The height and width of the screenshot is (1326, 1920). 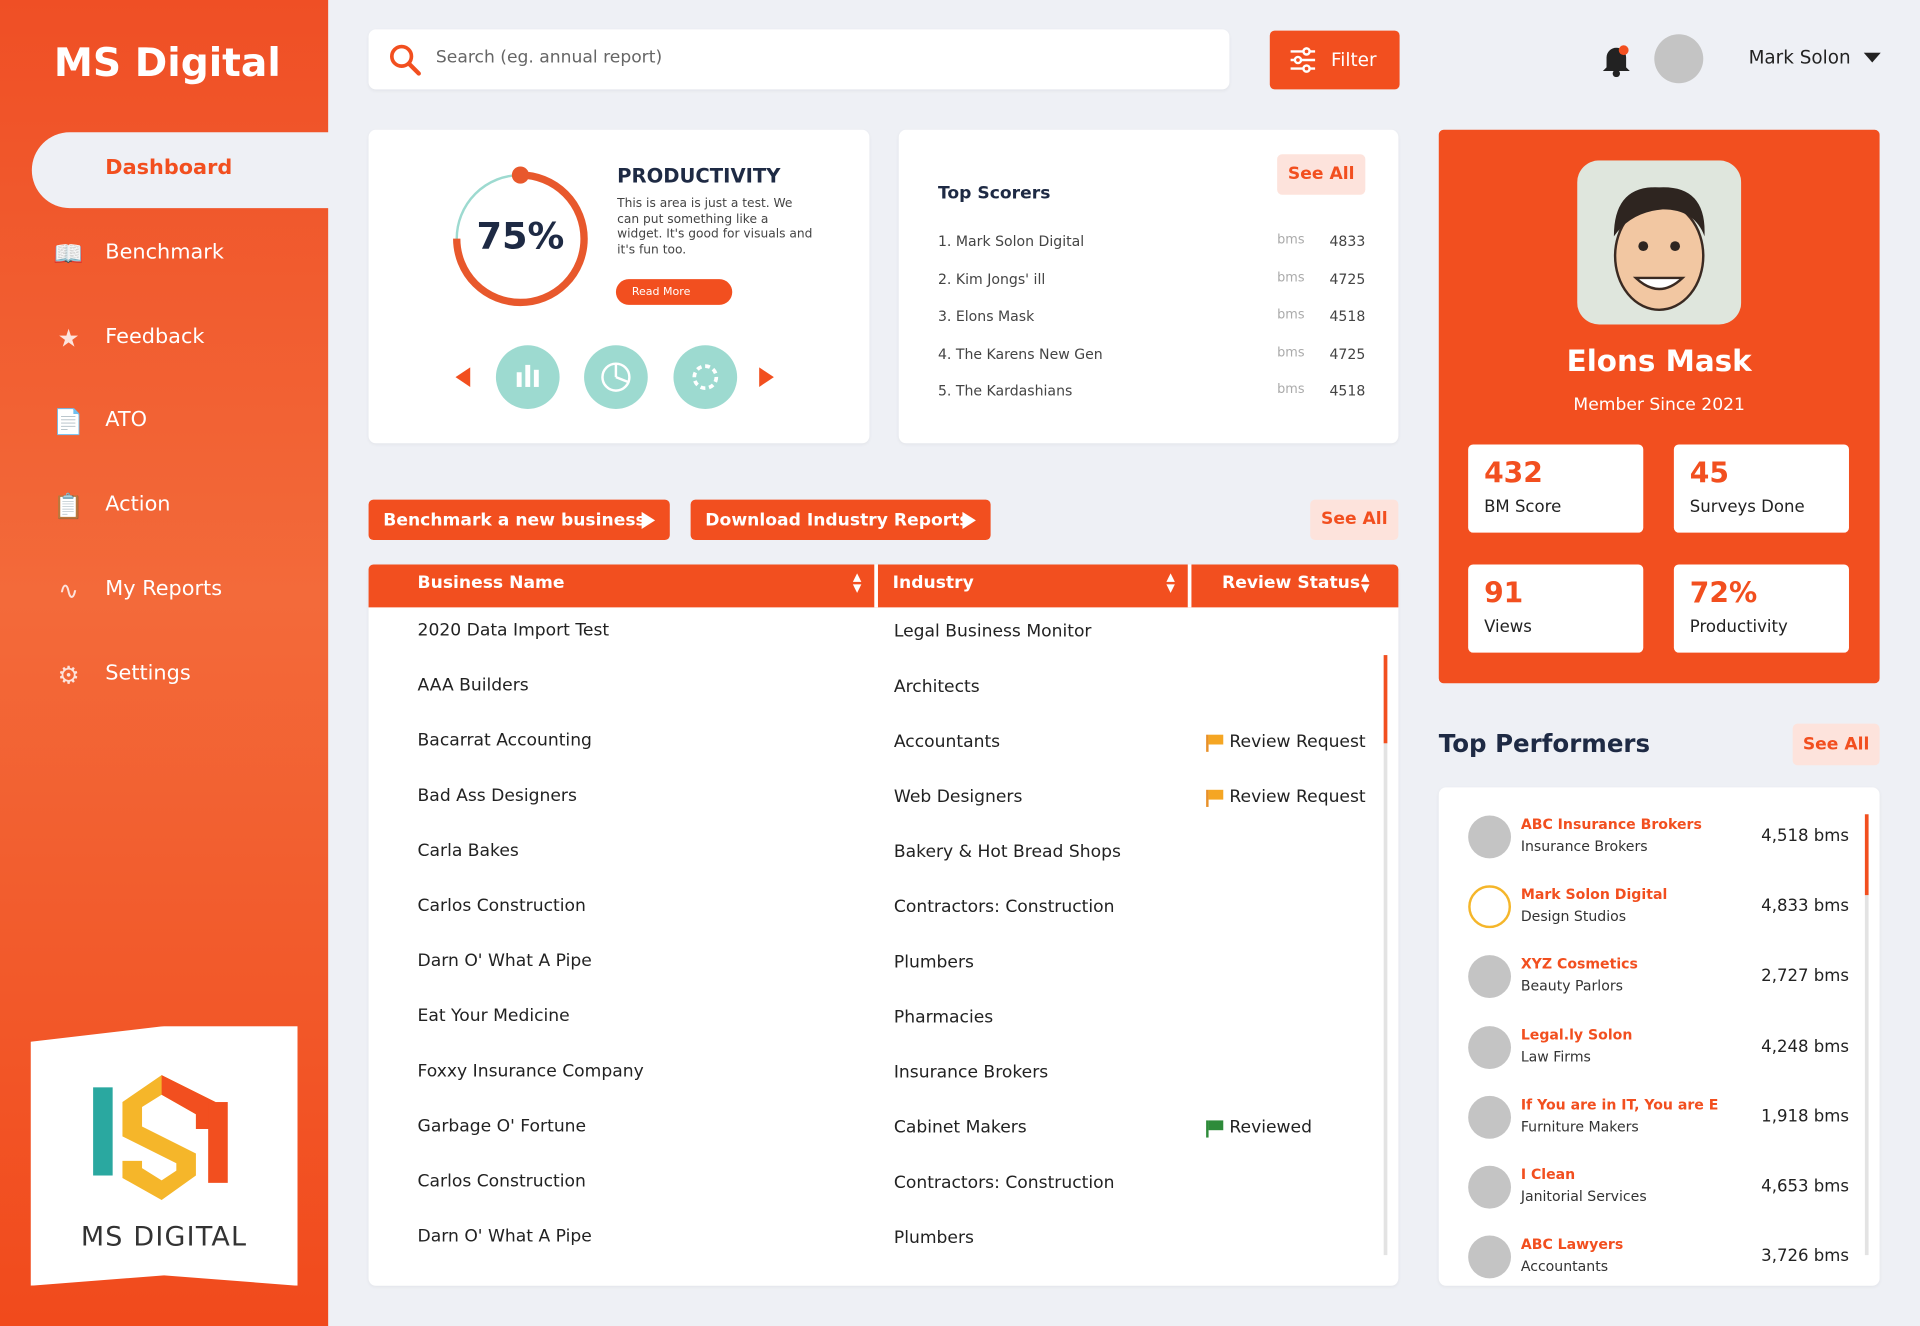 I want to click on active-pill, so click(x=180, y=170).